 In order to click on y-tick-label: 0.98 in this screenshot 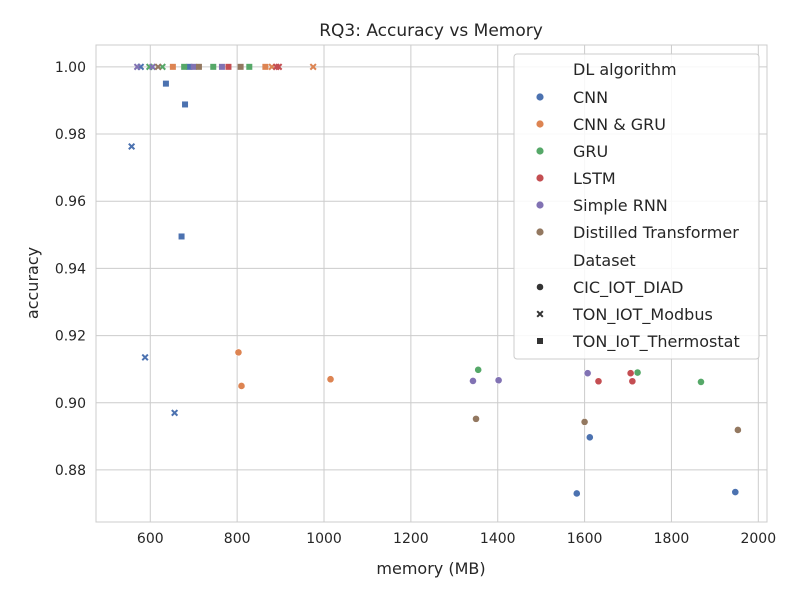, I will do `click(70, 135)`.